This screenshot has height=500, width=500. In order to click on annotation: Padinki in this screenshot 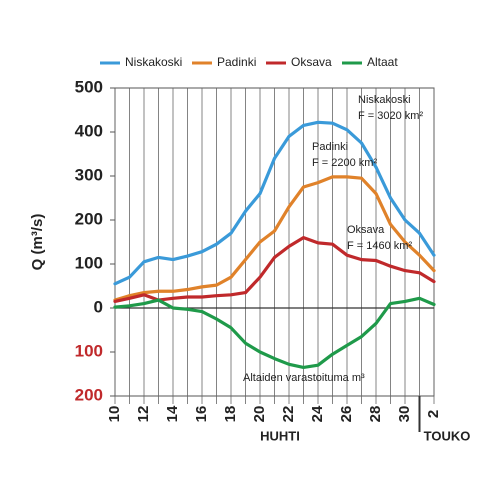, I will do `click(330, 147)`.